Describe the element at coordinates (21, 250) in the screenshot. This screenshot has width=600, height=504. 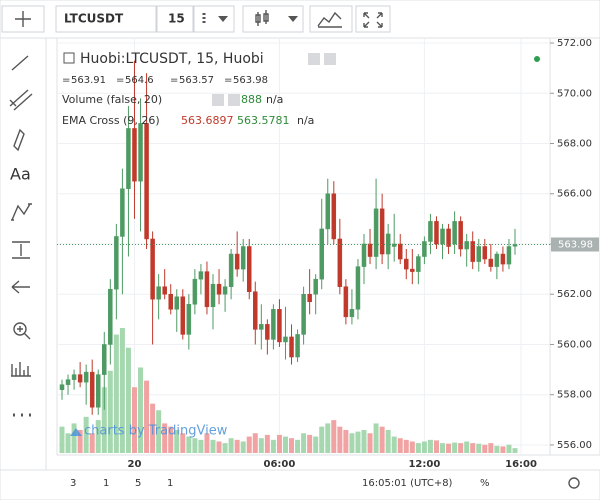
I see `measure-tool` at that location.